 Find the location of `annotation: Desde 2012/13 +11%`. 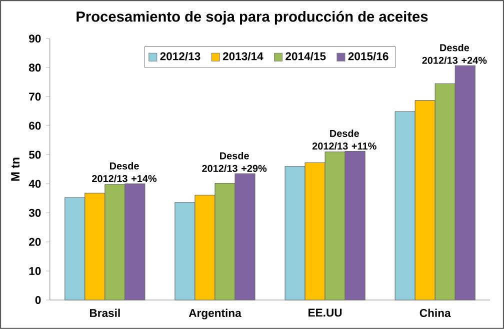

annotation: Desde 2012/13 +11% is located at coordinates (344, 140).